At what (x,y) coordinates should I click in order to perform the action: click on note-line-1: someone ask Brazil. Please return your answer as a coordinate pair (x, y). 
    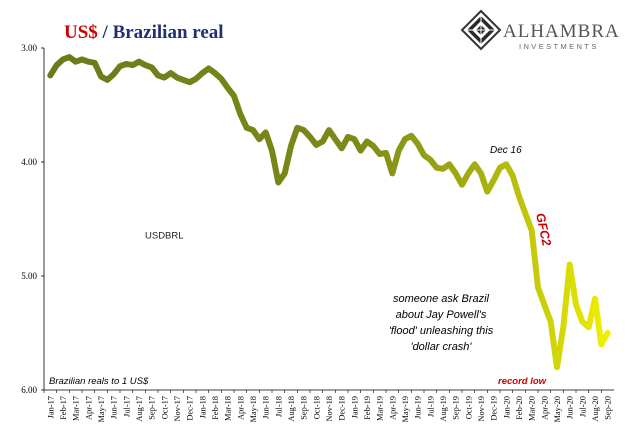
    Looking at the image, I should click on (441, 299).